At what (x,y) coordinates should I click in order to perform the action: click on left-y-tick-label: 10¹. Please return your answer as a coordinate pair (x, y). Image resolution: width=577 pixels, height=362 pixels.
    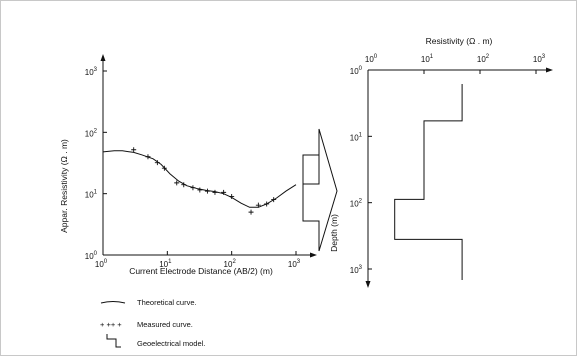
    Looking at the image, I should click on (91, 195).